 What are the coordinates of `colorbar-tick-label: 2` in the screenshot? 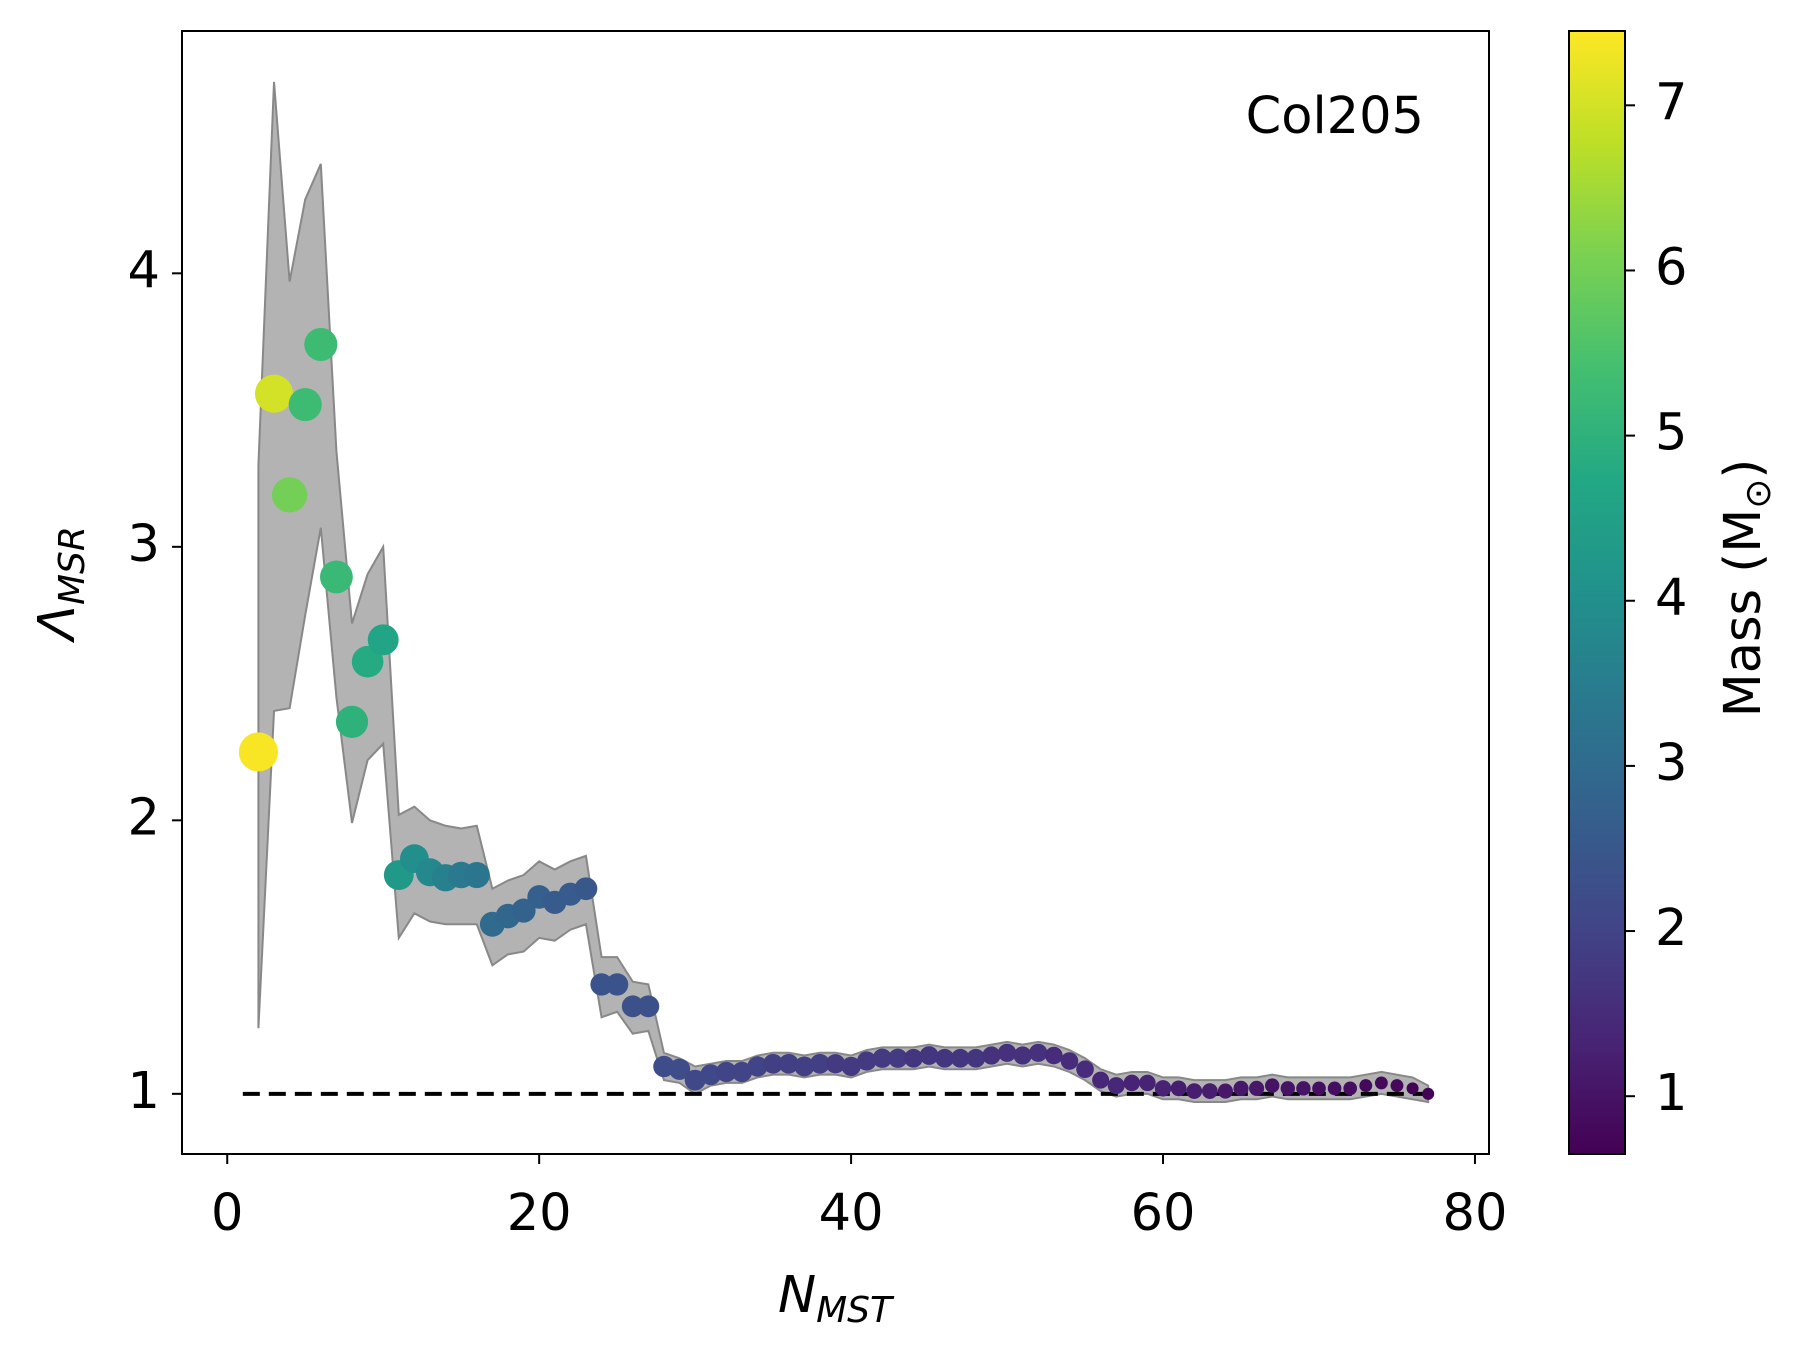 It's located at (1671, 928).